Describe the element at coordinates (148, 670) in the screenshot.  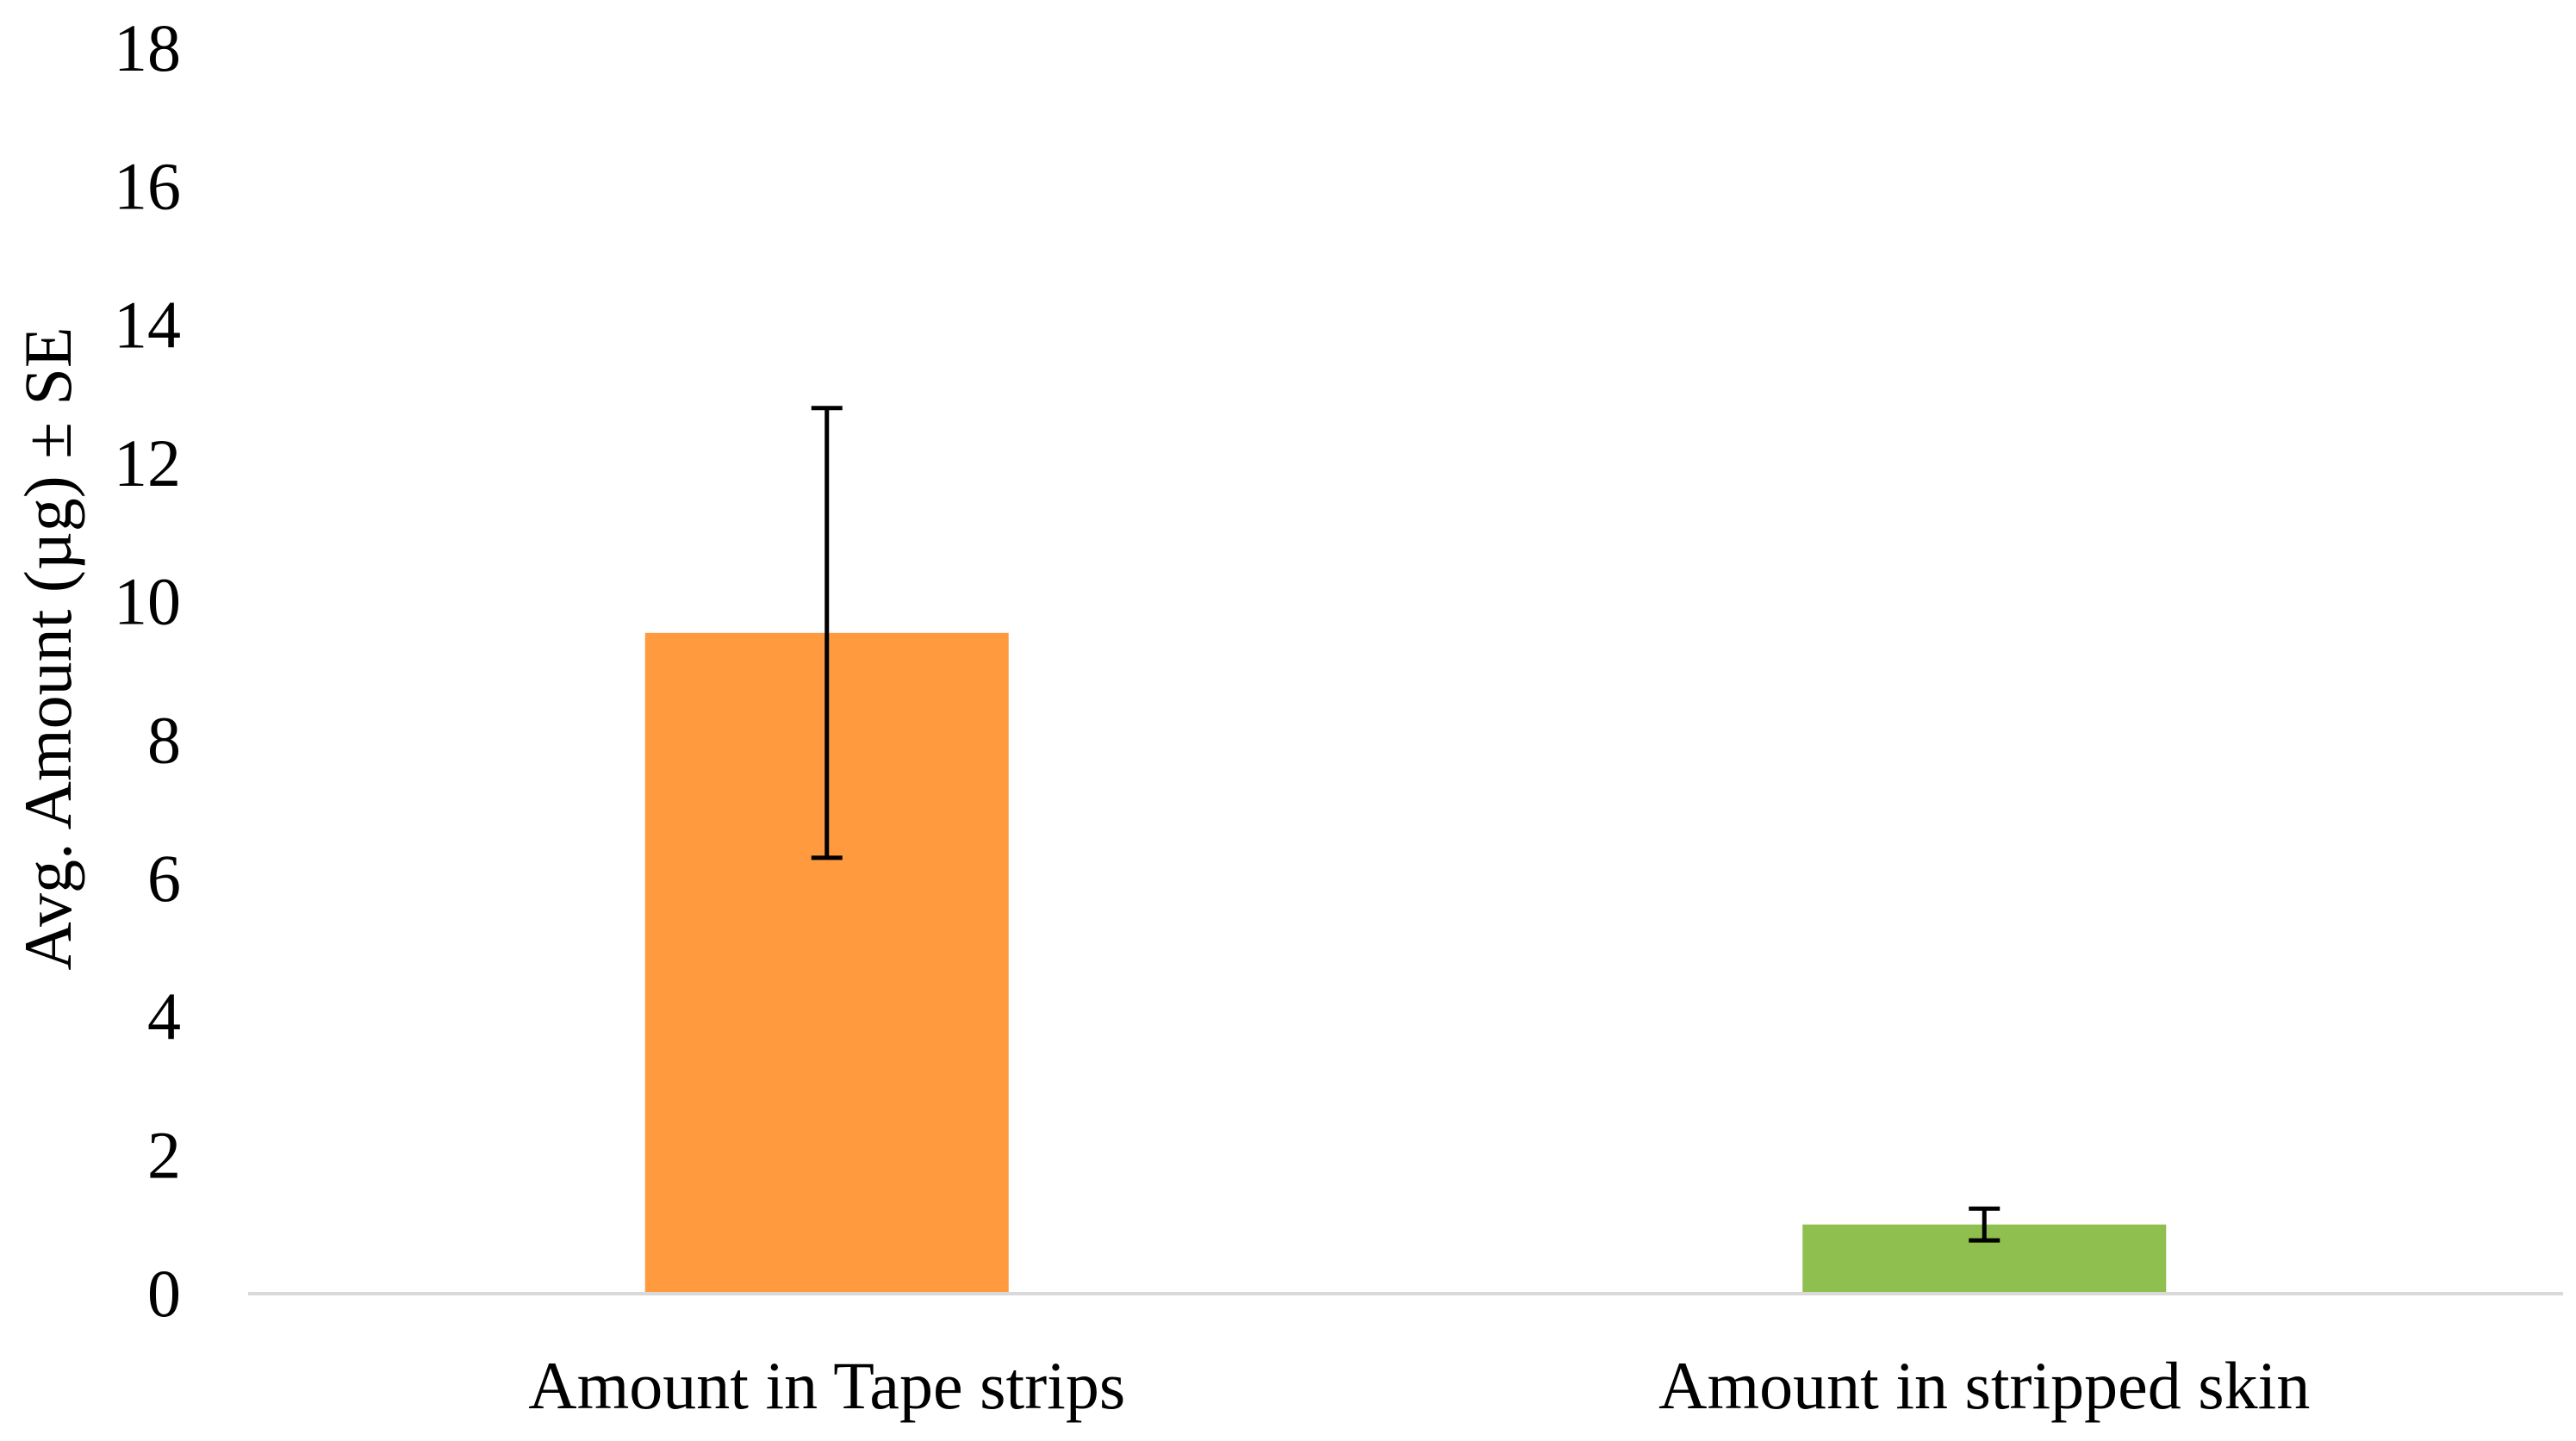
I see `y-axis-ticks: 0 2 4 6 8 10 12 14 16 18` at that location.